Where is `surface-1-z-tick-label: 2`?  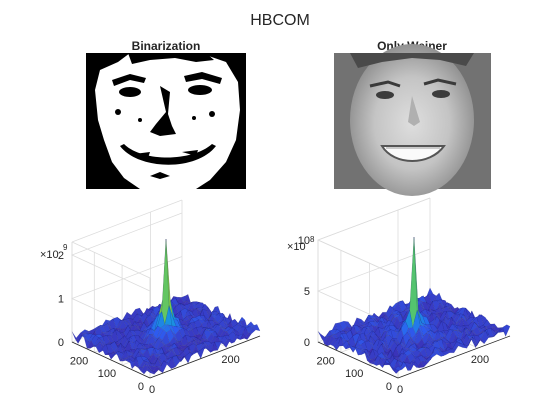 surface-1-z-tick-label: 2 is located at coordinates (61, 256).